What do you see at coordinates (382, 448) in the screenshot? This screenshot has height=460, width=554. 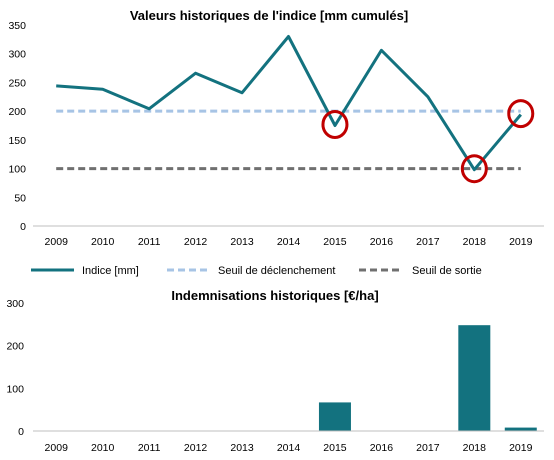 I see `bar-x-tick-label: 2016` at bounding box center [382, 448].